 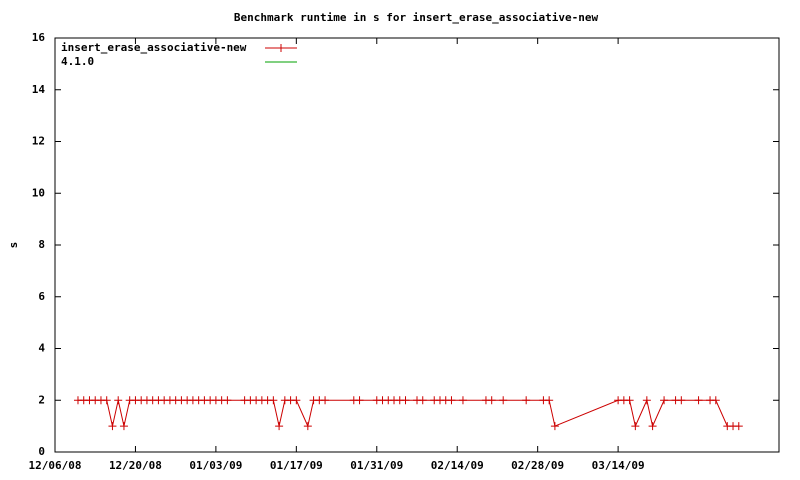 I want to click on y-tick-label: 16, so click(x=39, y=37).